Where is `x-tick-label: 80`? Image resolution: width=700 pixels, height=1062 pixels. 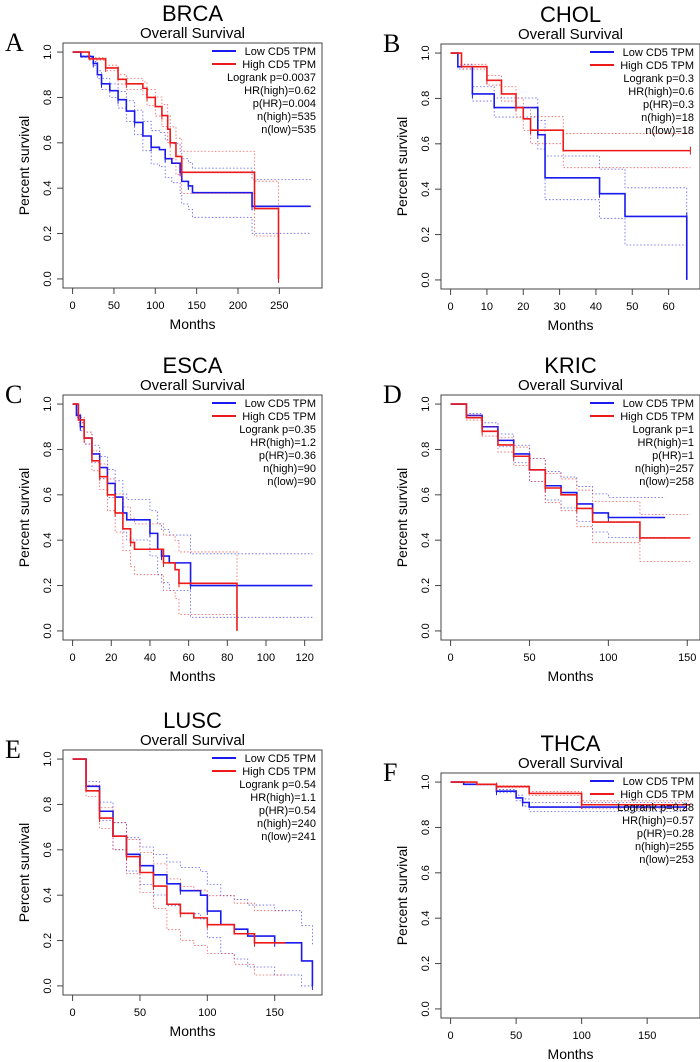
x-tick-label: 80 is located at coordinates (227, 658).